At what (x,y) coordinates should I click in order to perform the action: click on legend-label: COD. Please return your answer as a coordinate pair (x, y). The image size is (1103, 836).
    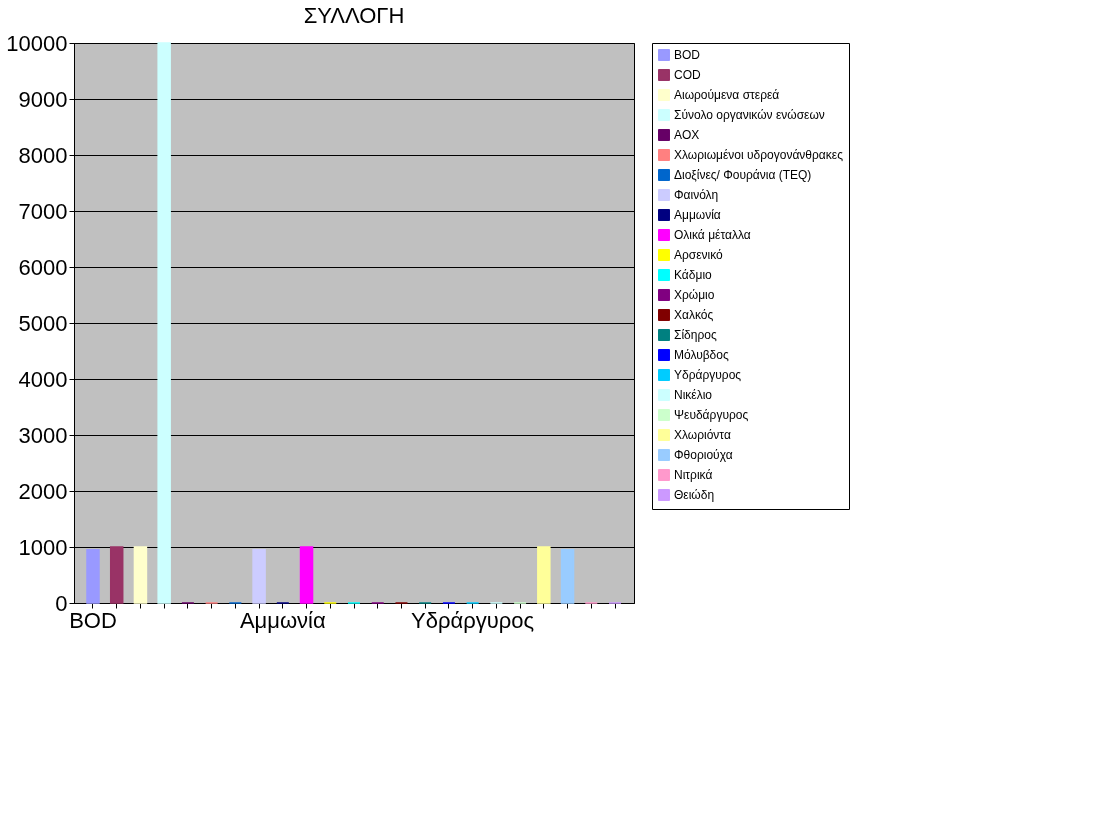
    Looking at the image, I should click on (687, 75).